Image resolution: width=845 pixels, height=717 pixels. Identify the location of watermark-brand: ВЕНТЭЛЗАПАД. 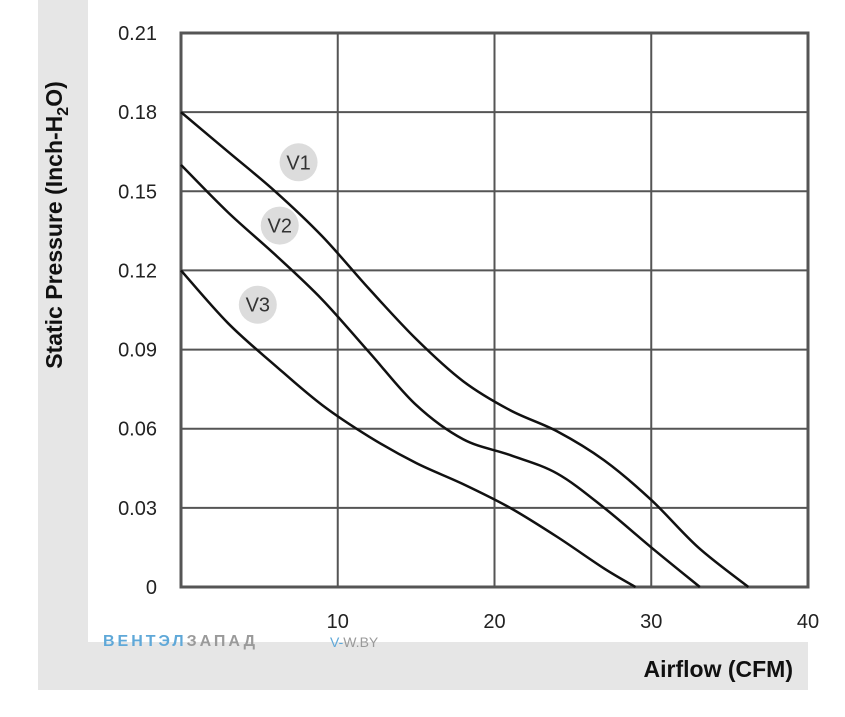
(180, 642).